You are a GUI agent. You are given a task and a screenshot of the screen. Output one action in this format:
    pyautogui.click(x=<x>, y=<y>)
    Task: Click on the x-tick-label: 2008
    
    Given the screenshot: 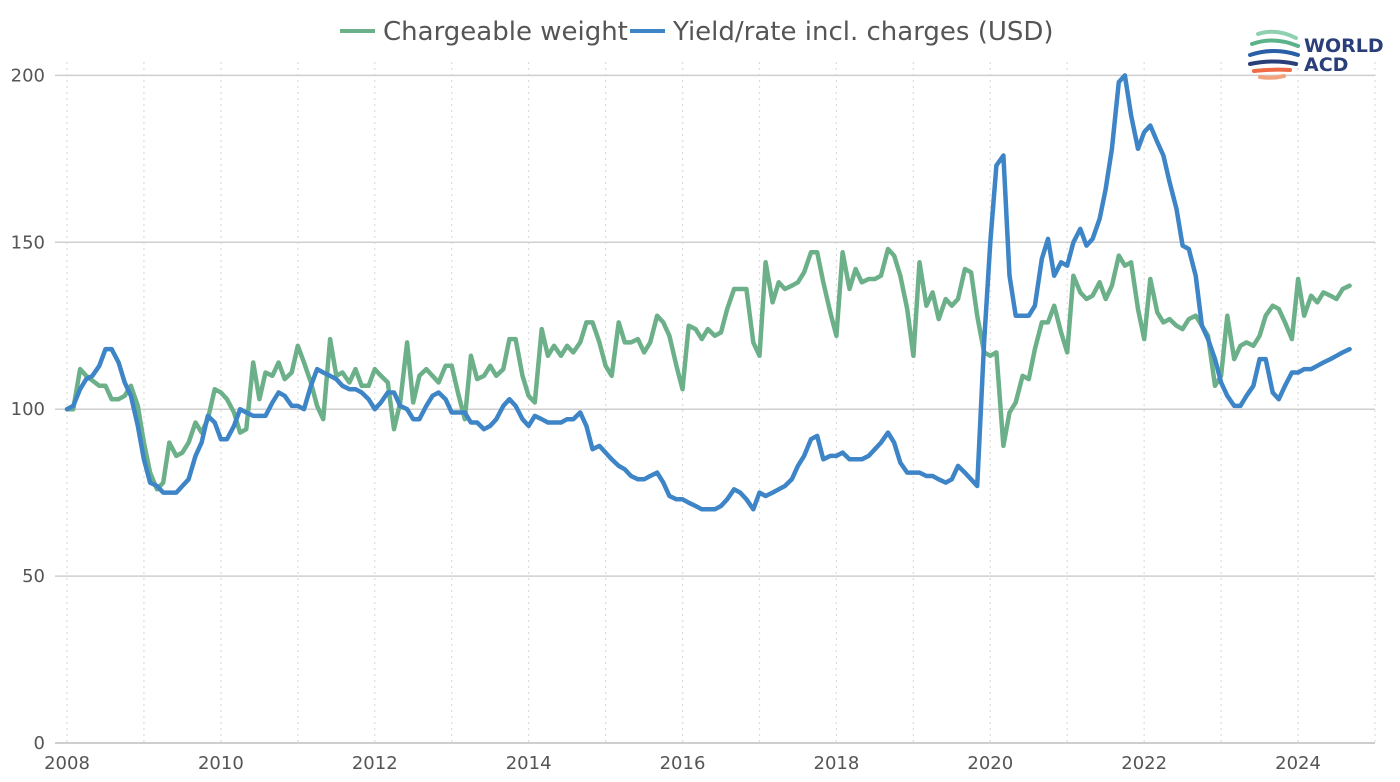 What is the action you would take?
    pyautogui.click(x=67, y=763)
    